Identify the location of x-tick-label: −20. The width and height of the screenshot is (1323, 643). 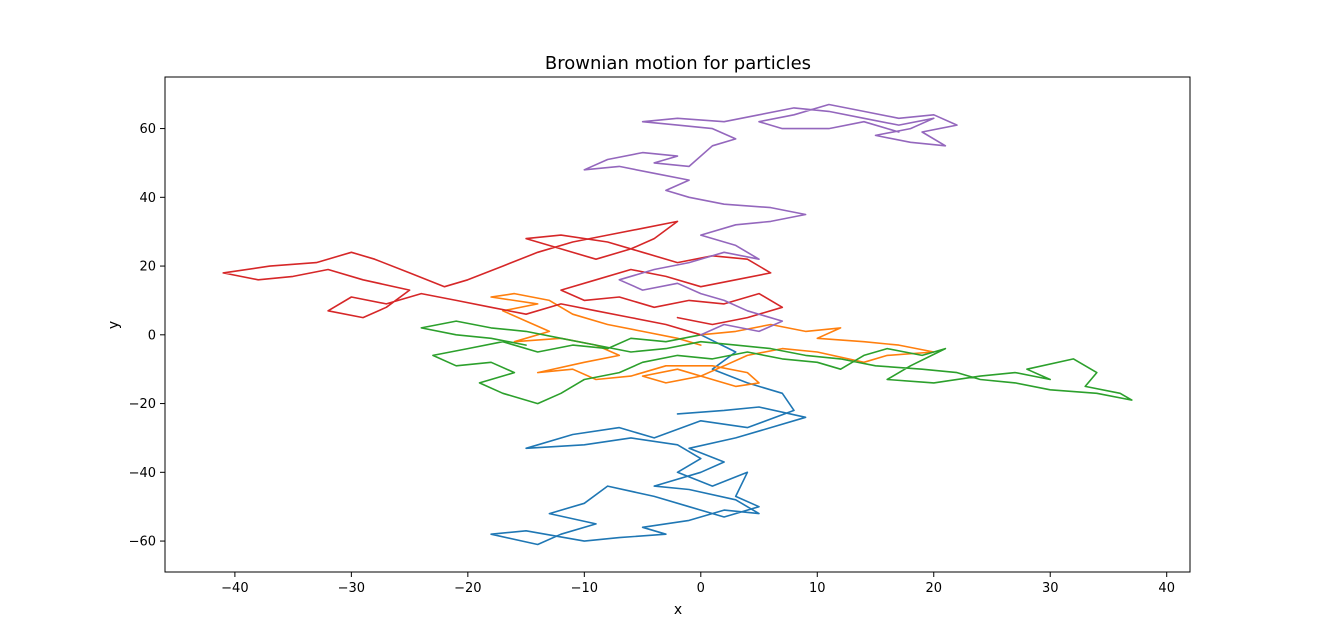
(467, 588).